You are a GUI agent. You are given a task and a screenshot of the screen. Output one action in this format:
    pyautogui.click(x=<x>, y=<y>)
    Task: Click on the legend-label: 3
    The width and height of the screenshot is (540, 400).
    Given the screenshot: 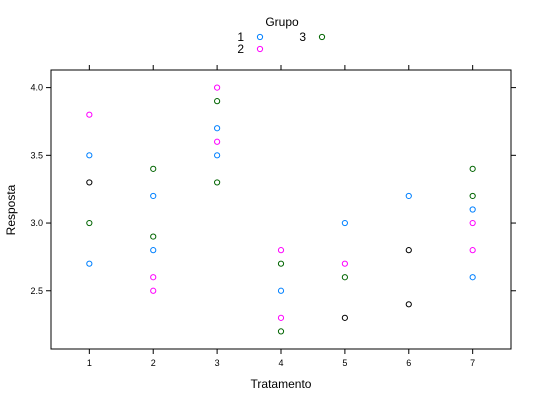 What is the action you would take?
    pyautogui.click(x=302, y=37)
    